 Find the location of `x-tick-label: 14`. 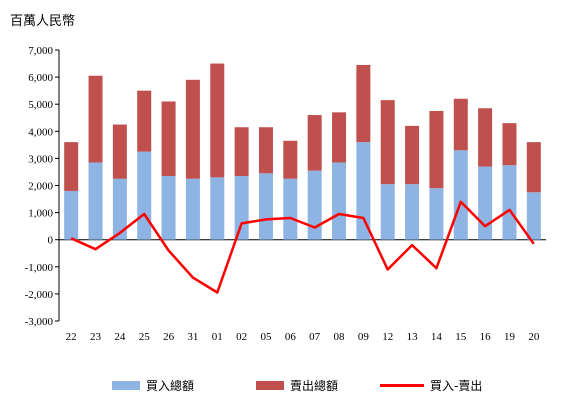

x-tick-label: 14 is located at coordinates (437, 337).